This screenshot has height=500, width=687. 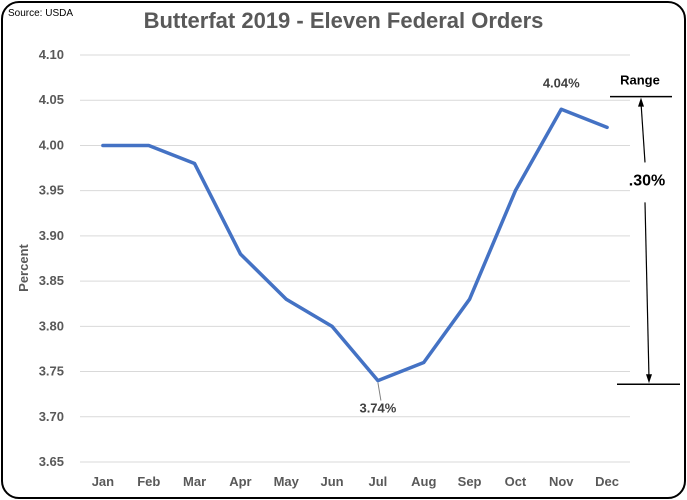 I want to click on y-tick-label: 3.65, so click(x=51, y=461).